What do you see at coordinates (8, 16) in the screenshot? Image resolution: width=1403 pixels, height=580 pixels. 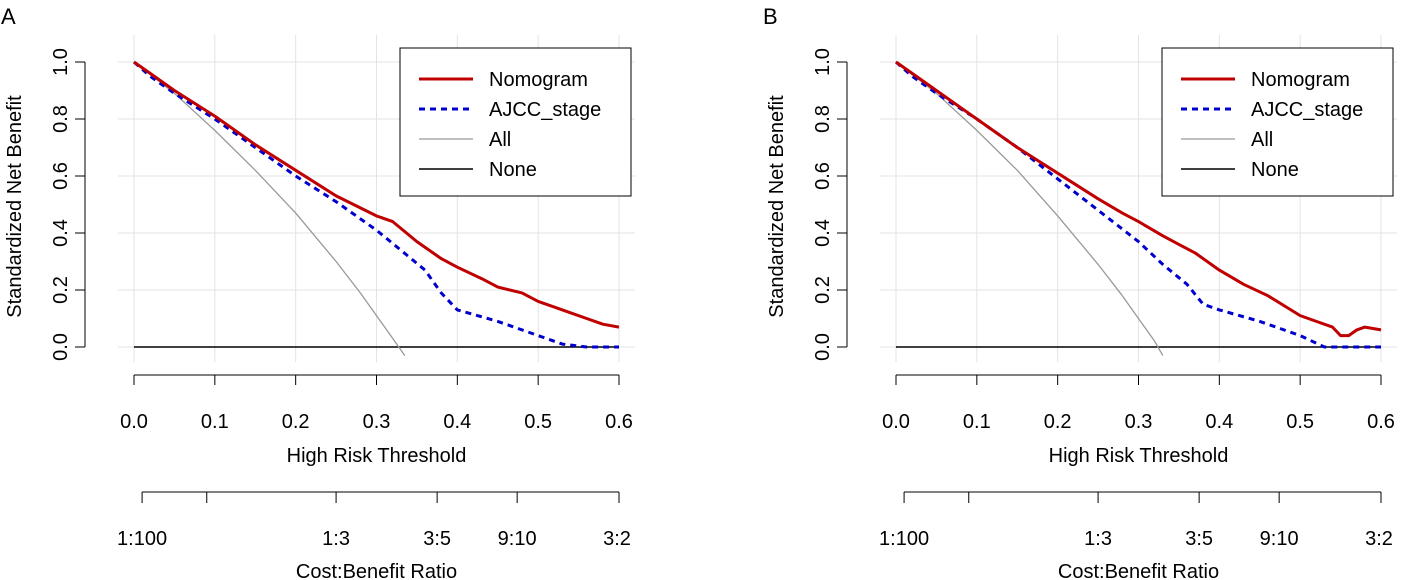 I see `panel-label: A` at bounding box center [8, 16].